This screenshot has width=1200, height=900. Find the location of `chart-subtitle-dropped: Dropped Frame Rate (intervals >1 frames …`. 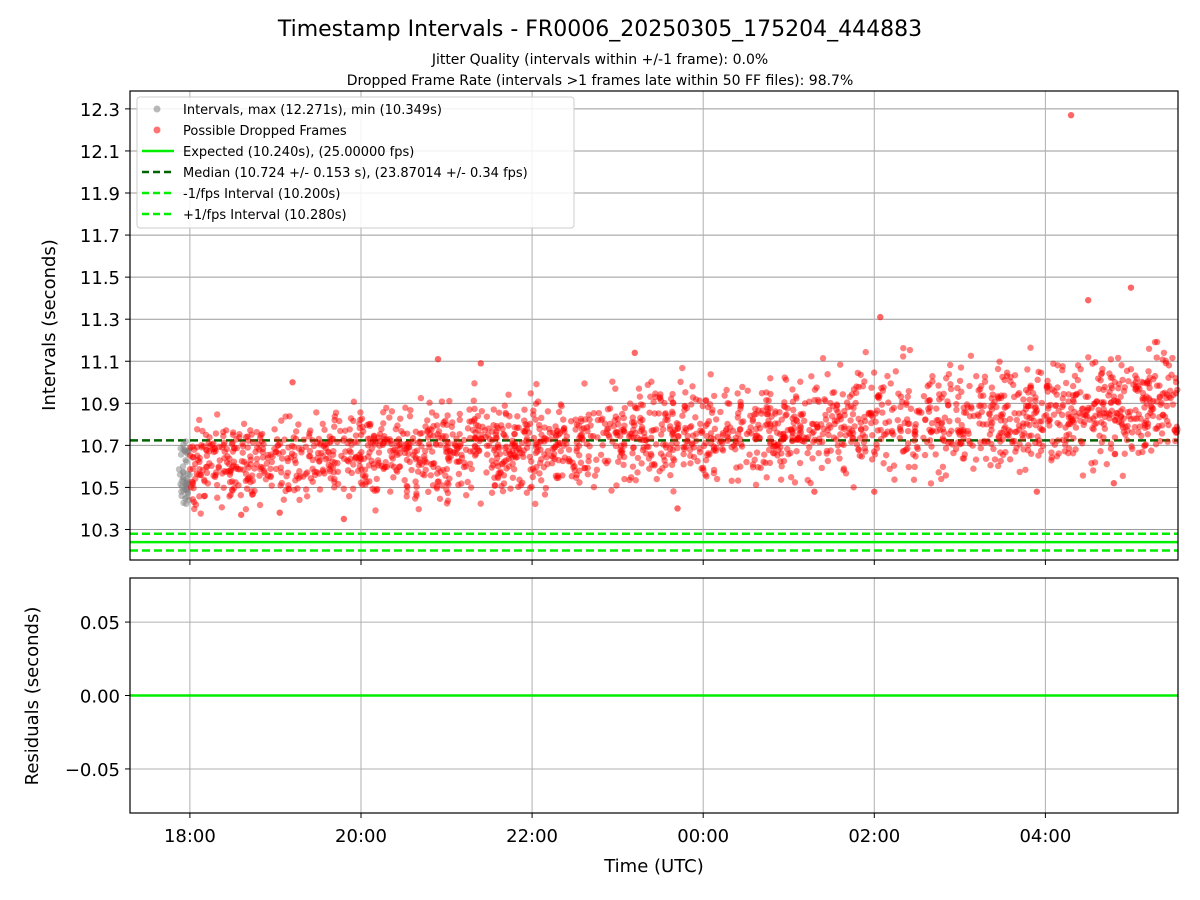

chart-subtitle-dropped: Dropped Frame Rate (intervals >1 frames … is located at coordinates (600, 81).